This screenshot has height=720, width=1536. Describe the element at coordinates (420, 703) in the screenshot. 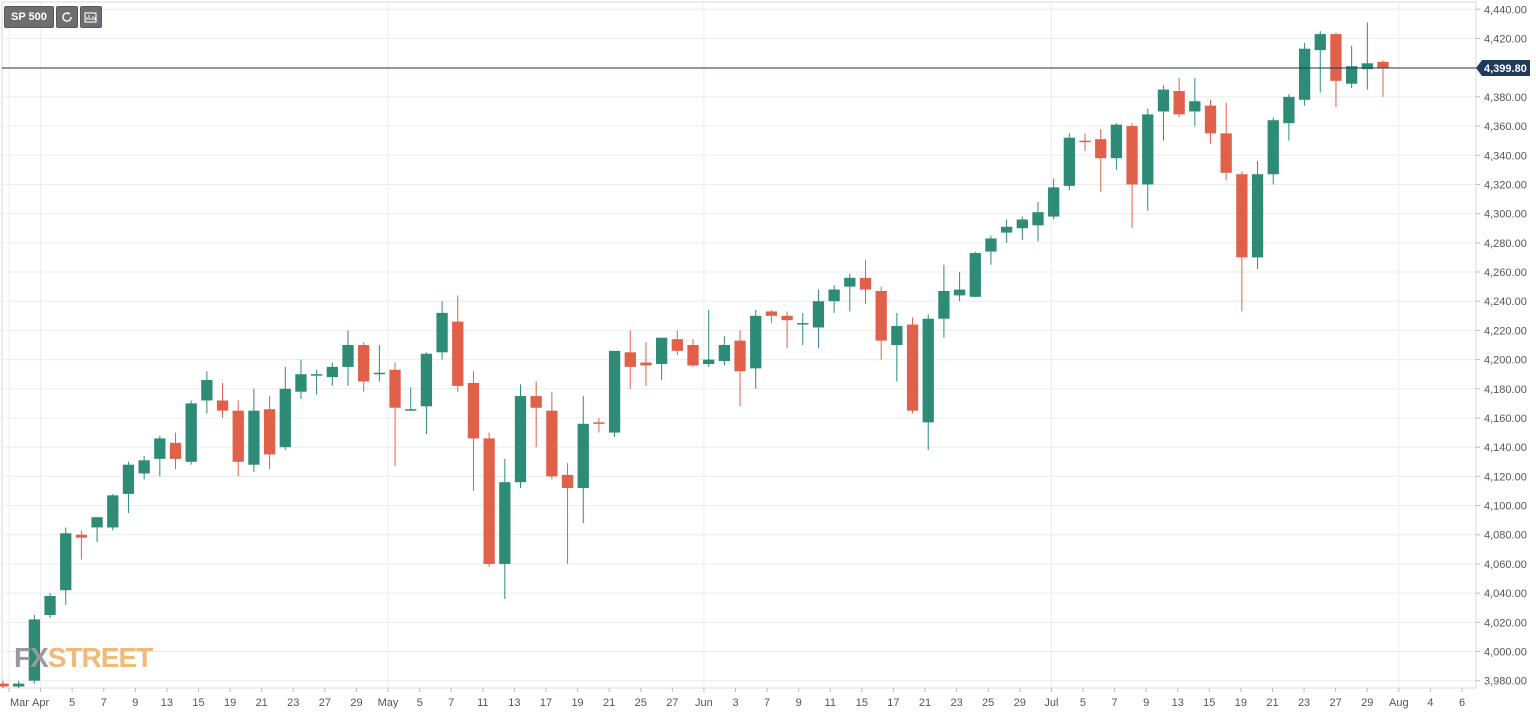

I see `x-tick-label: 5` at that location.